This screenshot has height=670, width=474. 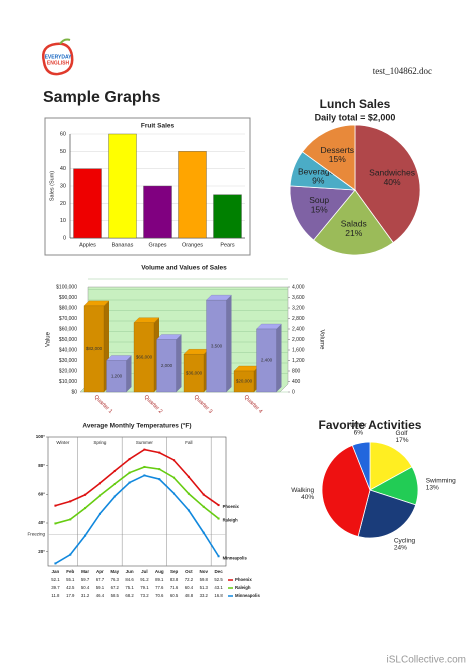 I want to click on x-tick-label: Oct, so click(x=189, y=571).